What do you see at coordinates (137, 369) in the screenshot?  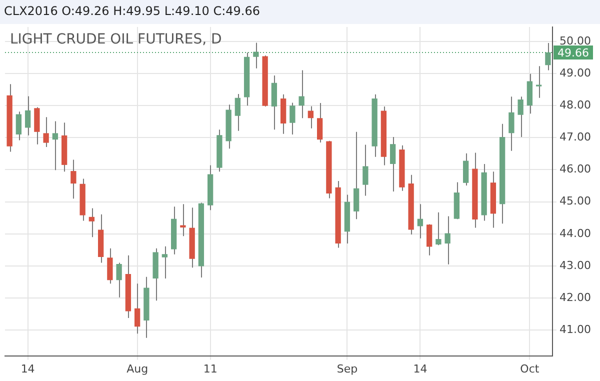 I see `x-tick-label: Aug` at bounding box center [137, 369].